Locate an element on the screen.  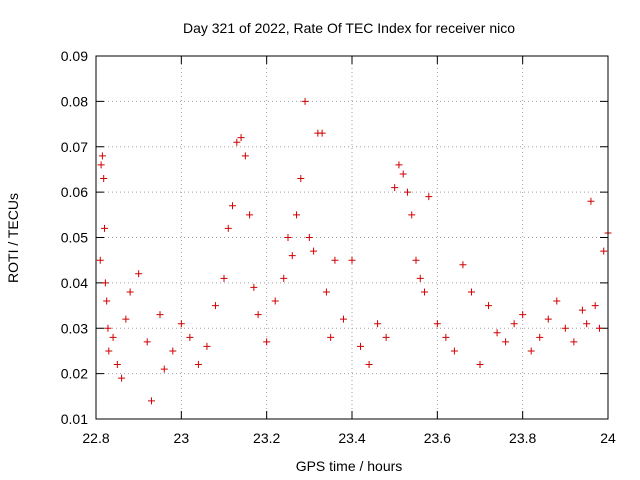
x-tick-label: 22.8 is located at coordinates (95, 438).